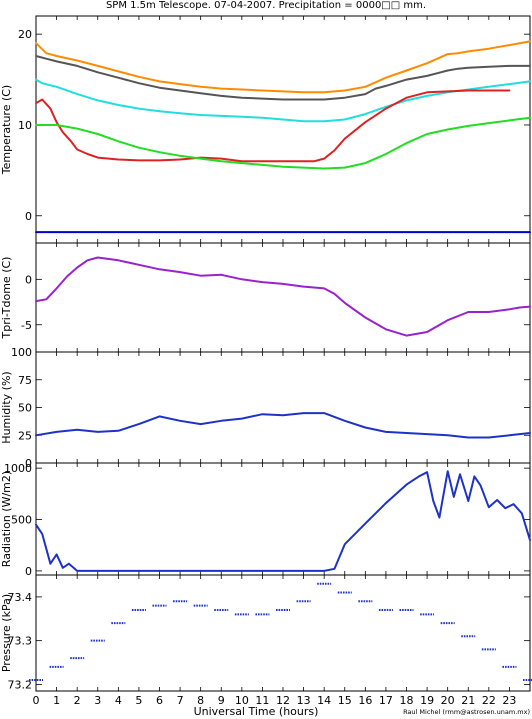 The image size is (532, 719). Describe the element at coordinates (25, 435) in the screenshot. I see `y-tick-label: 25` at that location.